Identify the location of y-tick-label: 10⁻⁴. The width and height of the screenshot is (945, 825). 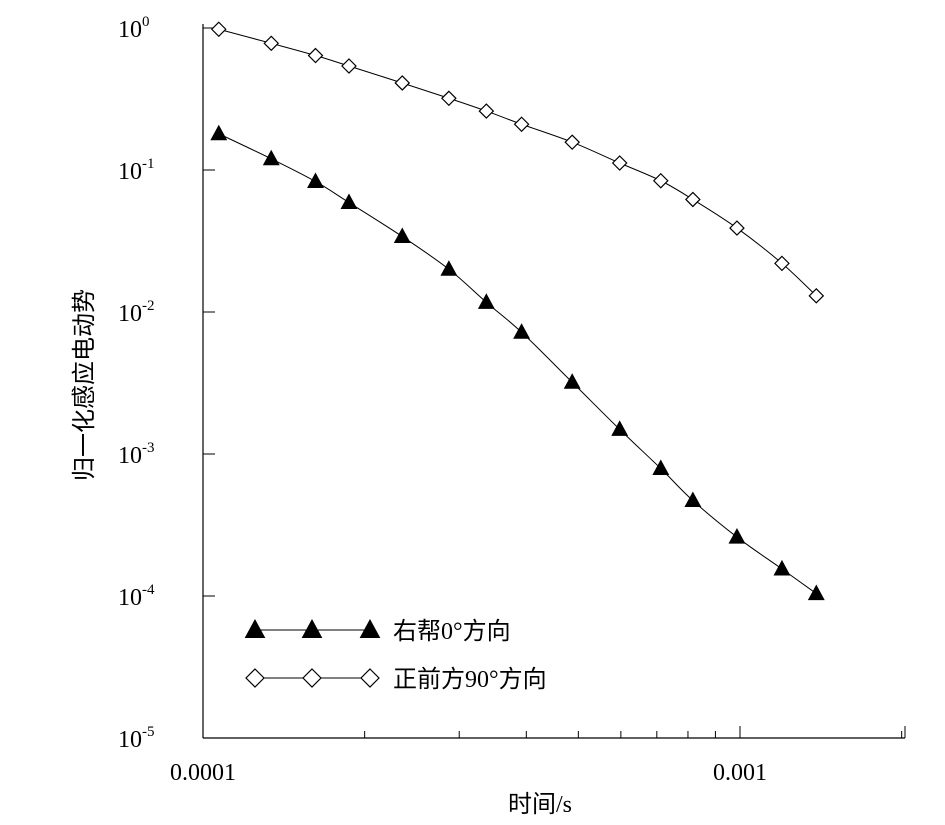
(136, 596).